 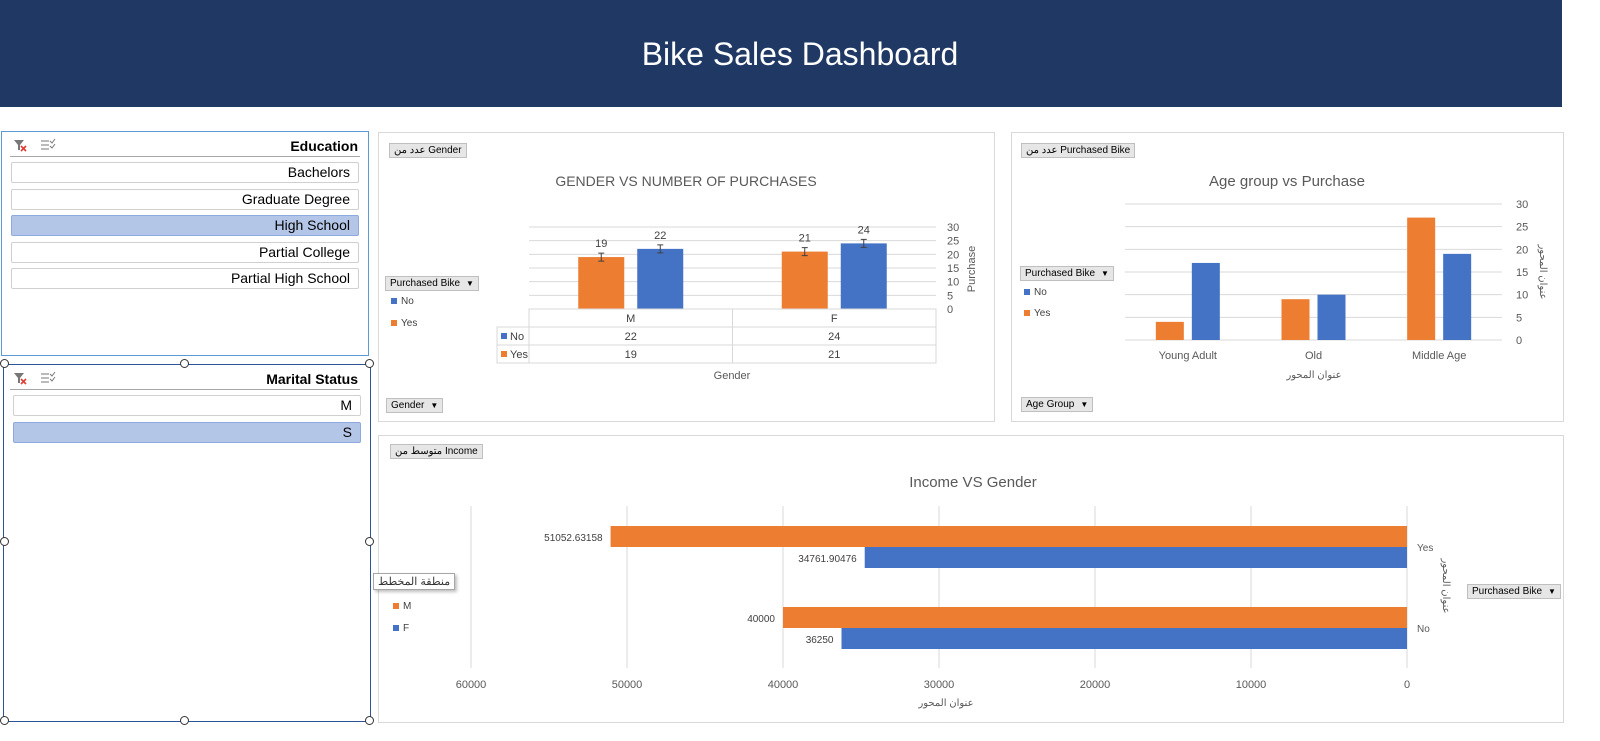 What do you see at coordinates (939, 685) in the screenshot?
I see `x-tick-label: 30000` at bounding box center [939, 685].